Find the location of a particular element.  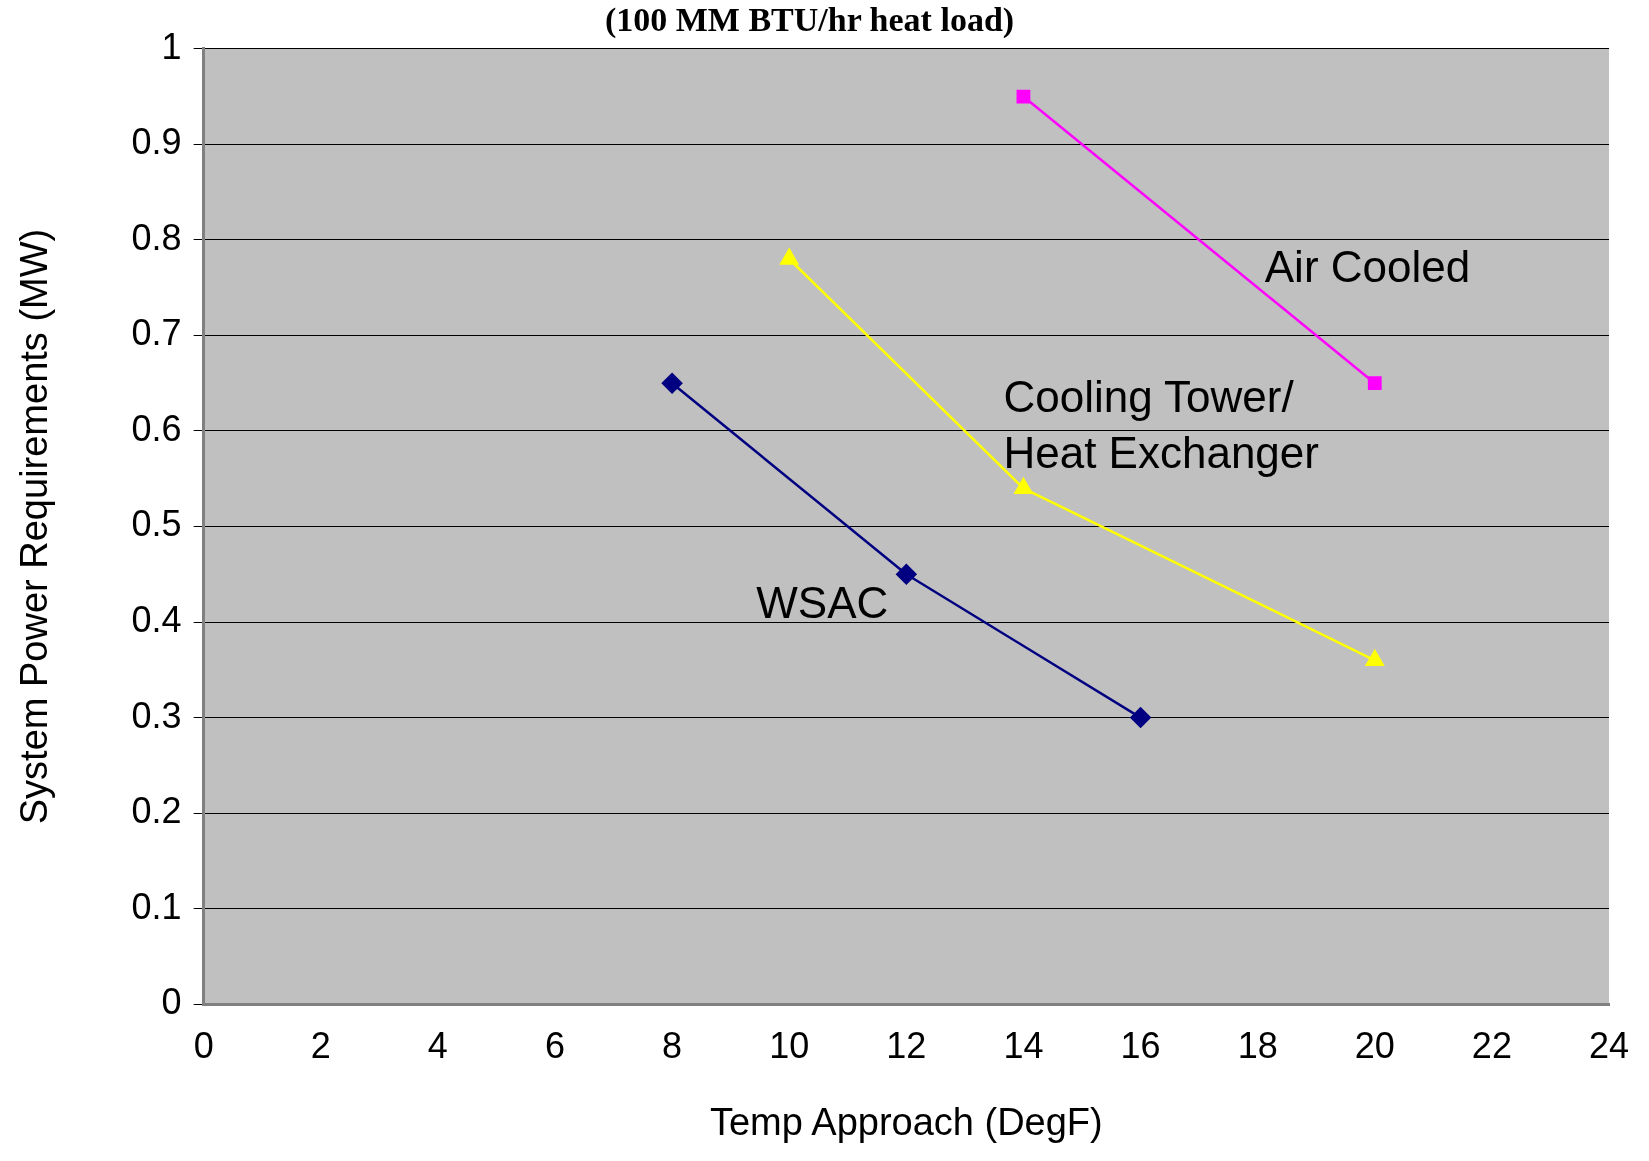

x-tick-label: 8 is located at coordinates (672, 1045).